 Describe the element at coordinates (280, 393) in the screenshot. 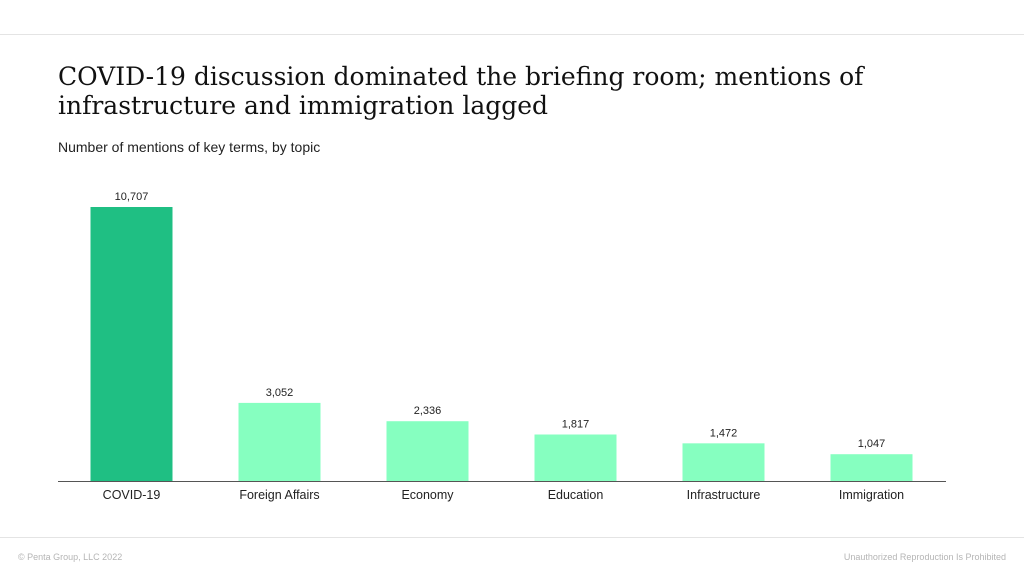

I see `value-label: 3,052` at that location.